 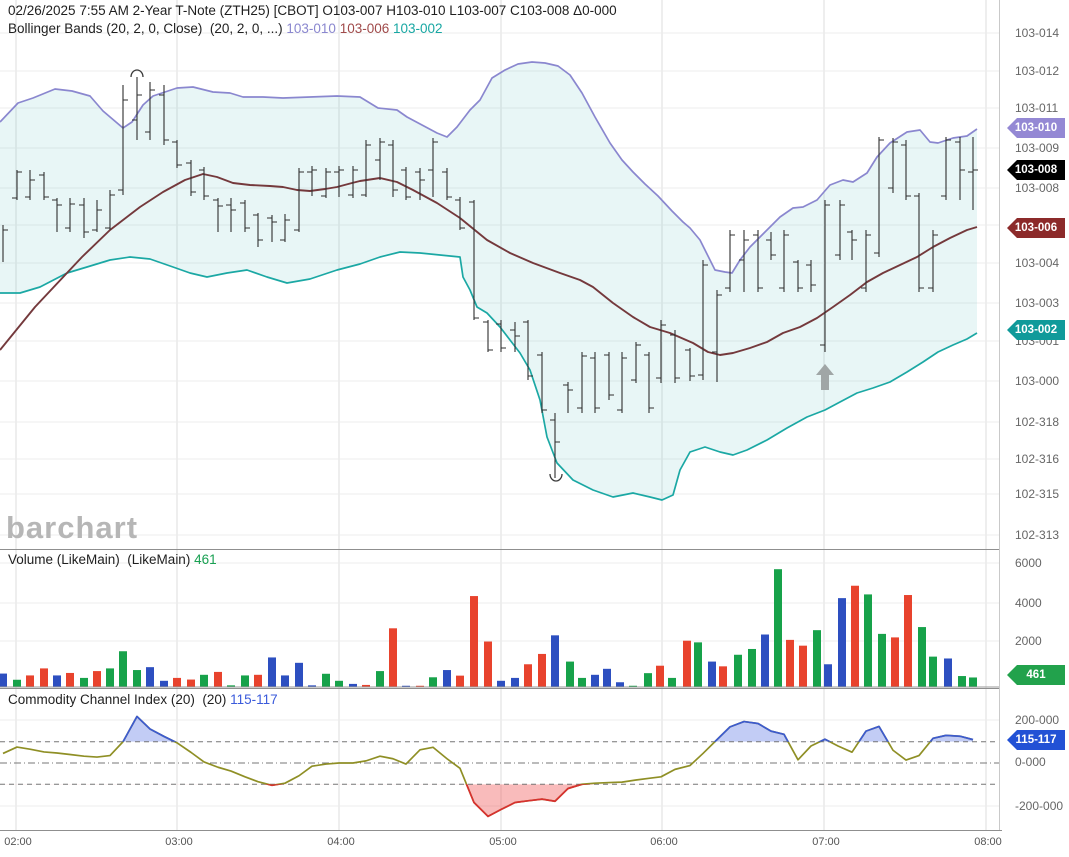 I want to click on x-axis-line, so click(x=501, y=830).